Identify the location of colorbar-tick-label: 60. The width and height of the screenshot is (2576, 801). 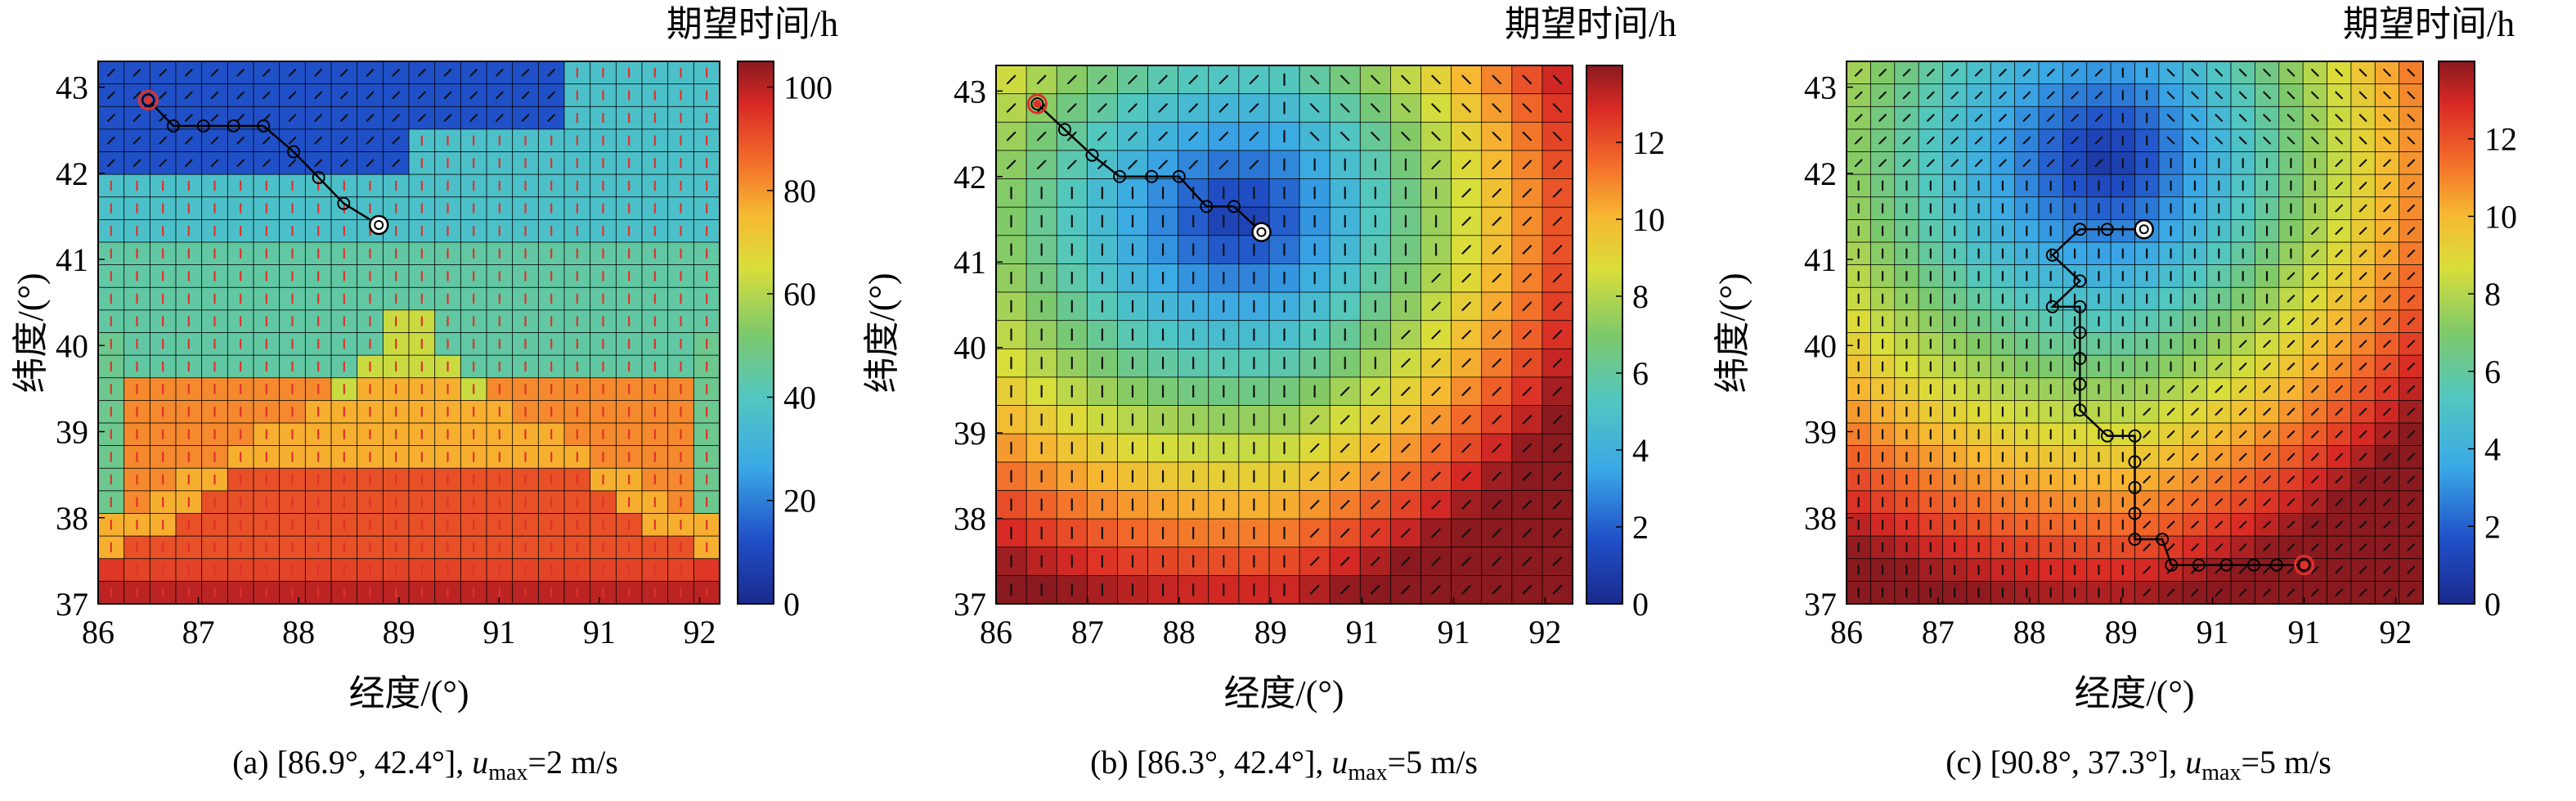
(799, 295).